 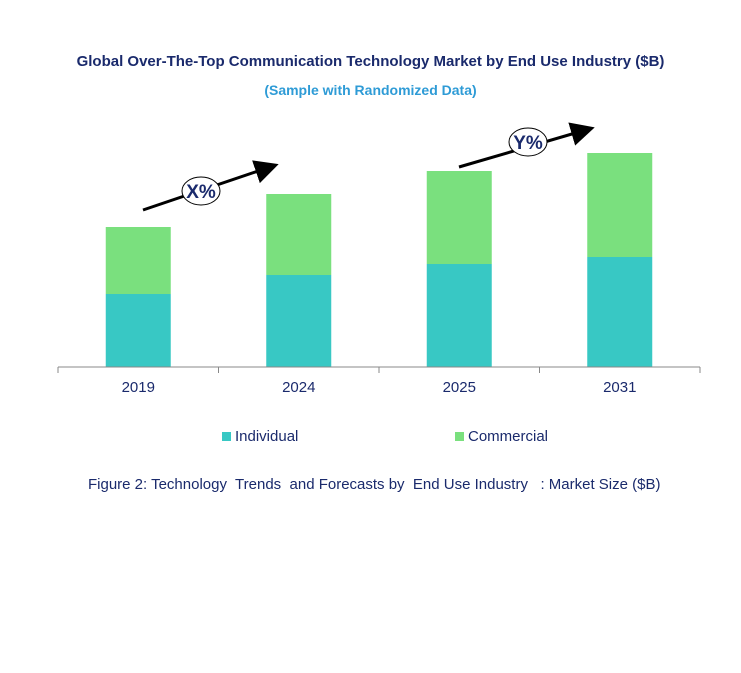 I want to click on bar-individual-2025, so click(x=459, y=315).